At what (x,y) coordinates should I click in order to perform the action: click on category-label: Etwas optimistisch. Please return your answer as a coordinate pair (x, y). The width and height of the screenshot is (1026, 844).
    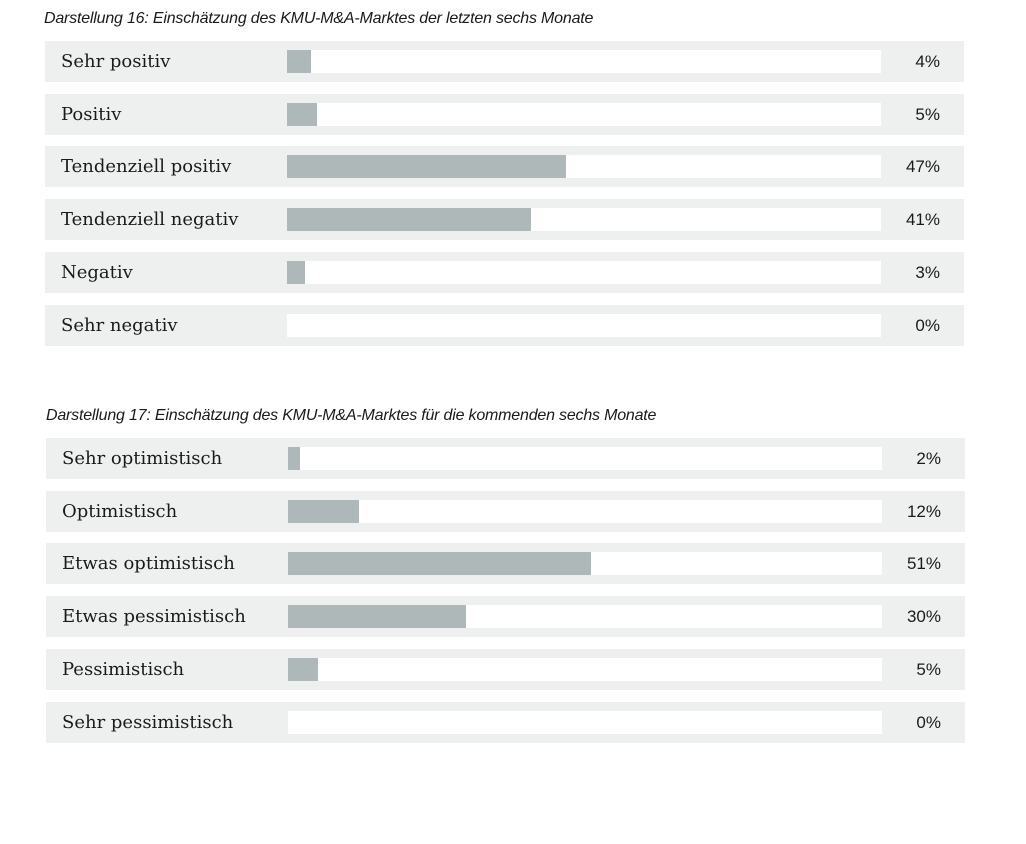
    Looking at the image, I should click on (148, 563).